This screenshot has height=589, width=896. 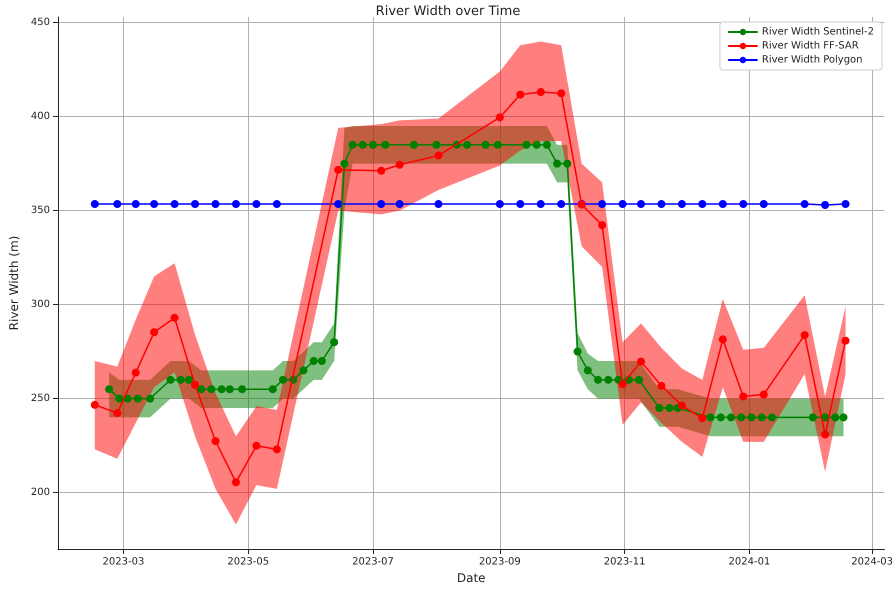 What do you see at coordinates (872, 562) in the screenshot?
I see `x-tick-label: 2024-03` at bounding box center [872, 562].